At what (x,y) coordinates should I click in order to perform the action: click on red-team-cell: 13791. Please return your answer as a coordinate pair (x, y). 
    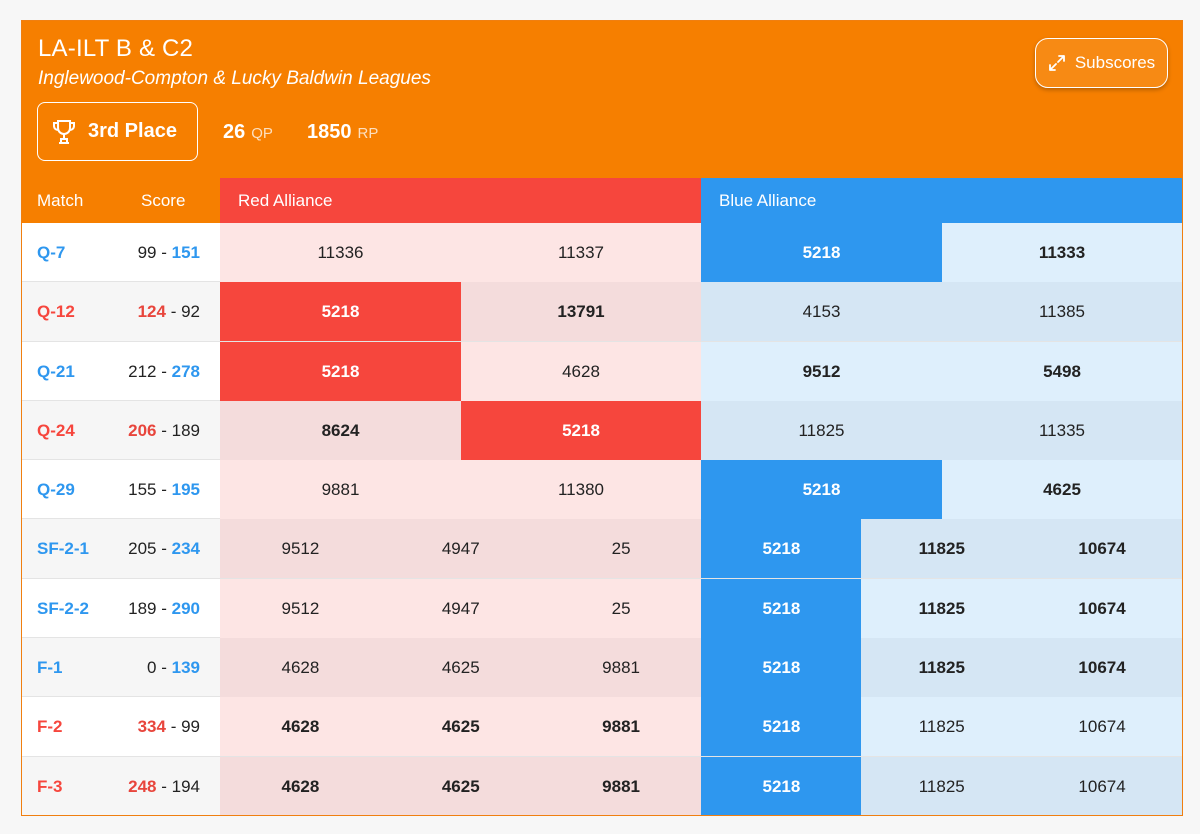
    Looking at the image, I should click on (581, 312).